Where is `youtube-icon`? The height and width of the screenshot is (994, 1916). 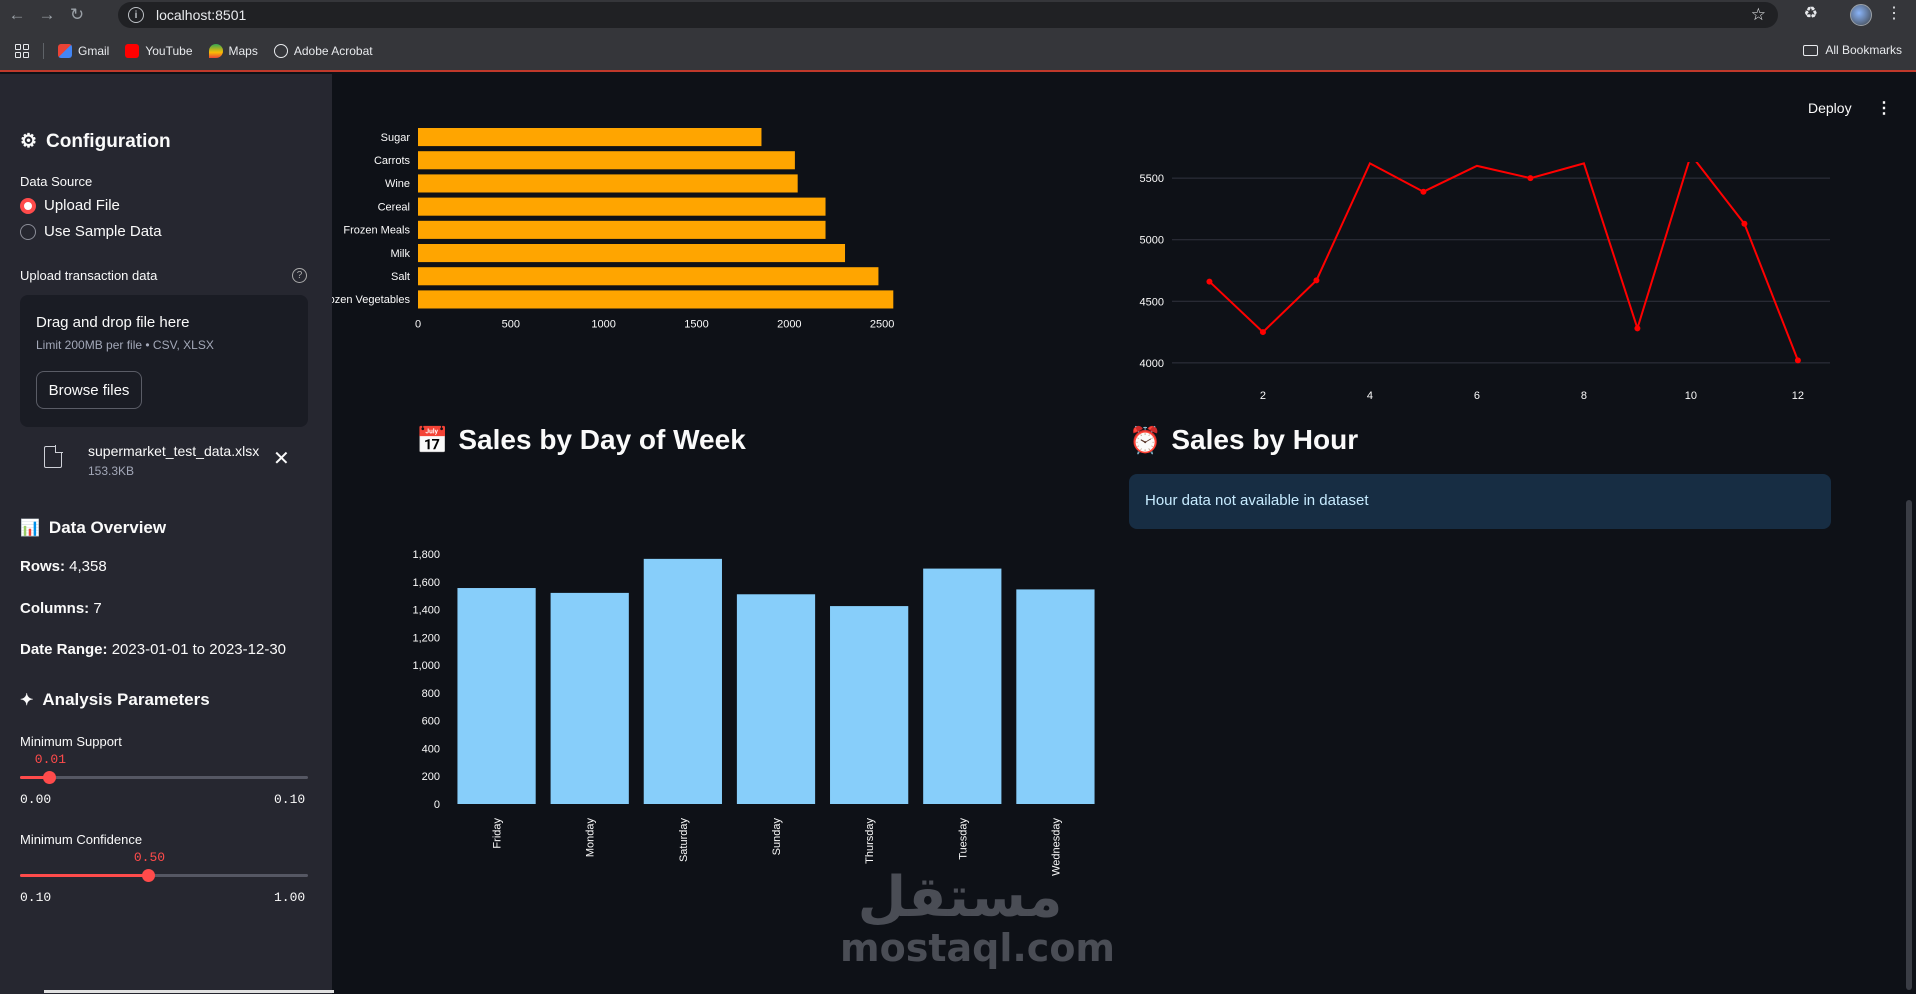
youtube-icon is located at coordinates (132, 51).